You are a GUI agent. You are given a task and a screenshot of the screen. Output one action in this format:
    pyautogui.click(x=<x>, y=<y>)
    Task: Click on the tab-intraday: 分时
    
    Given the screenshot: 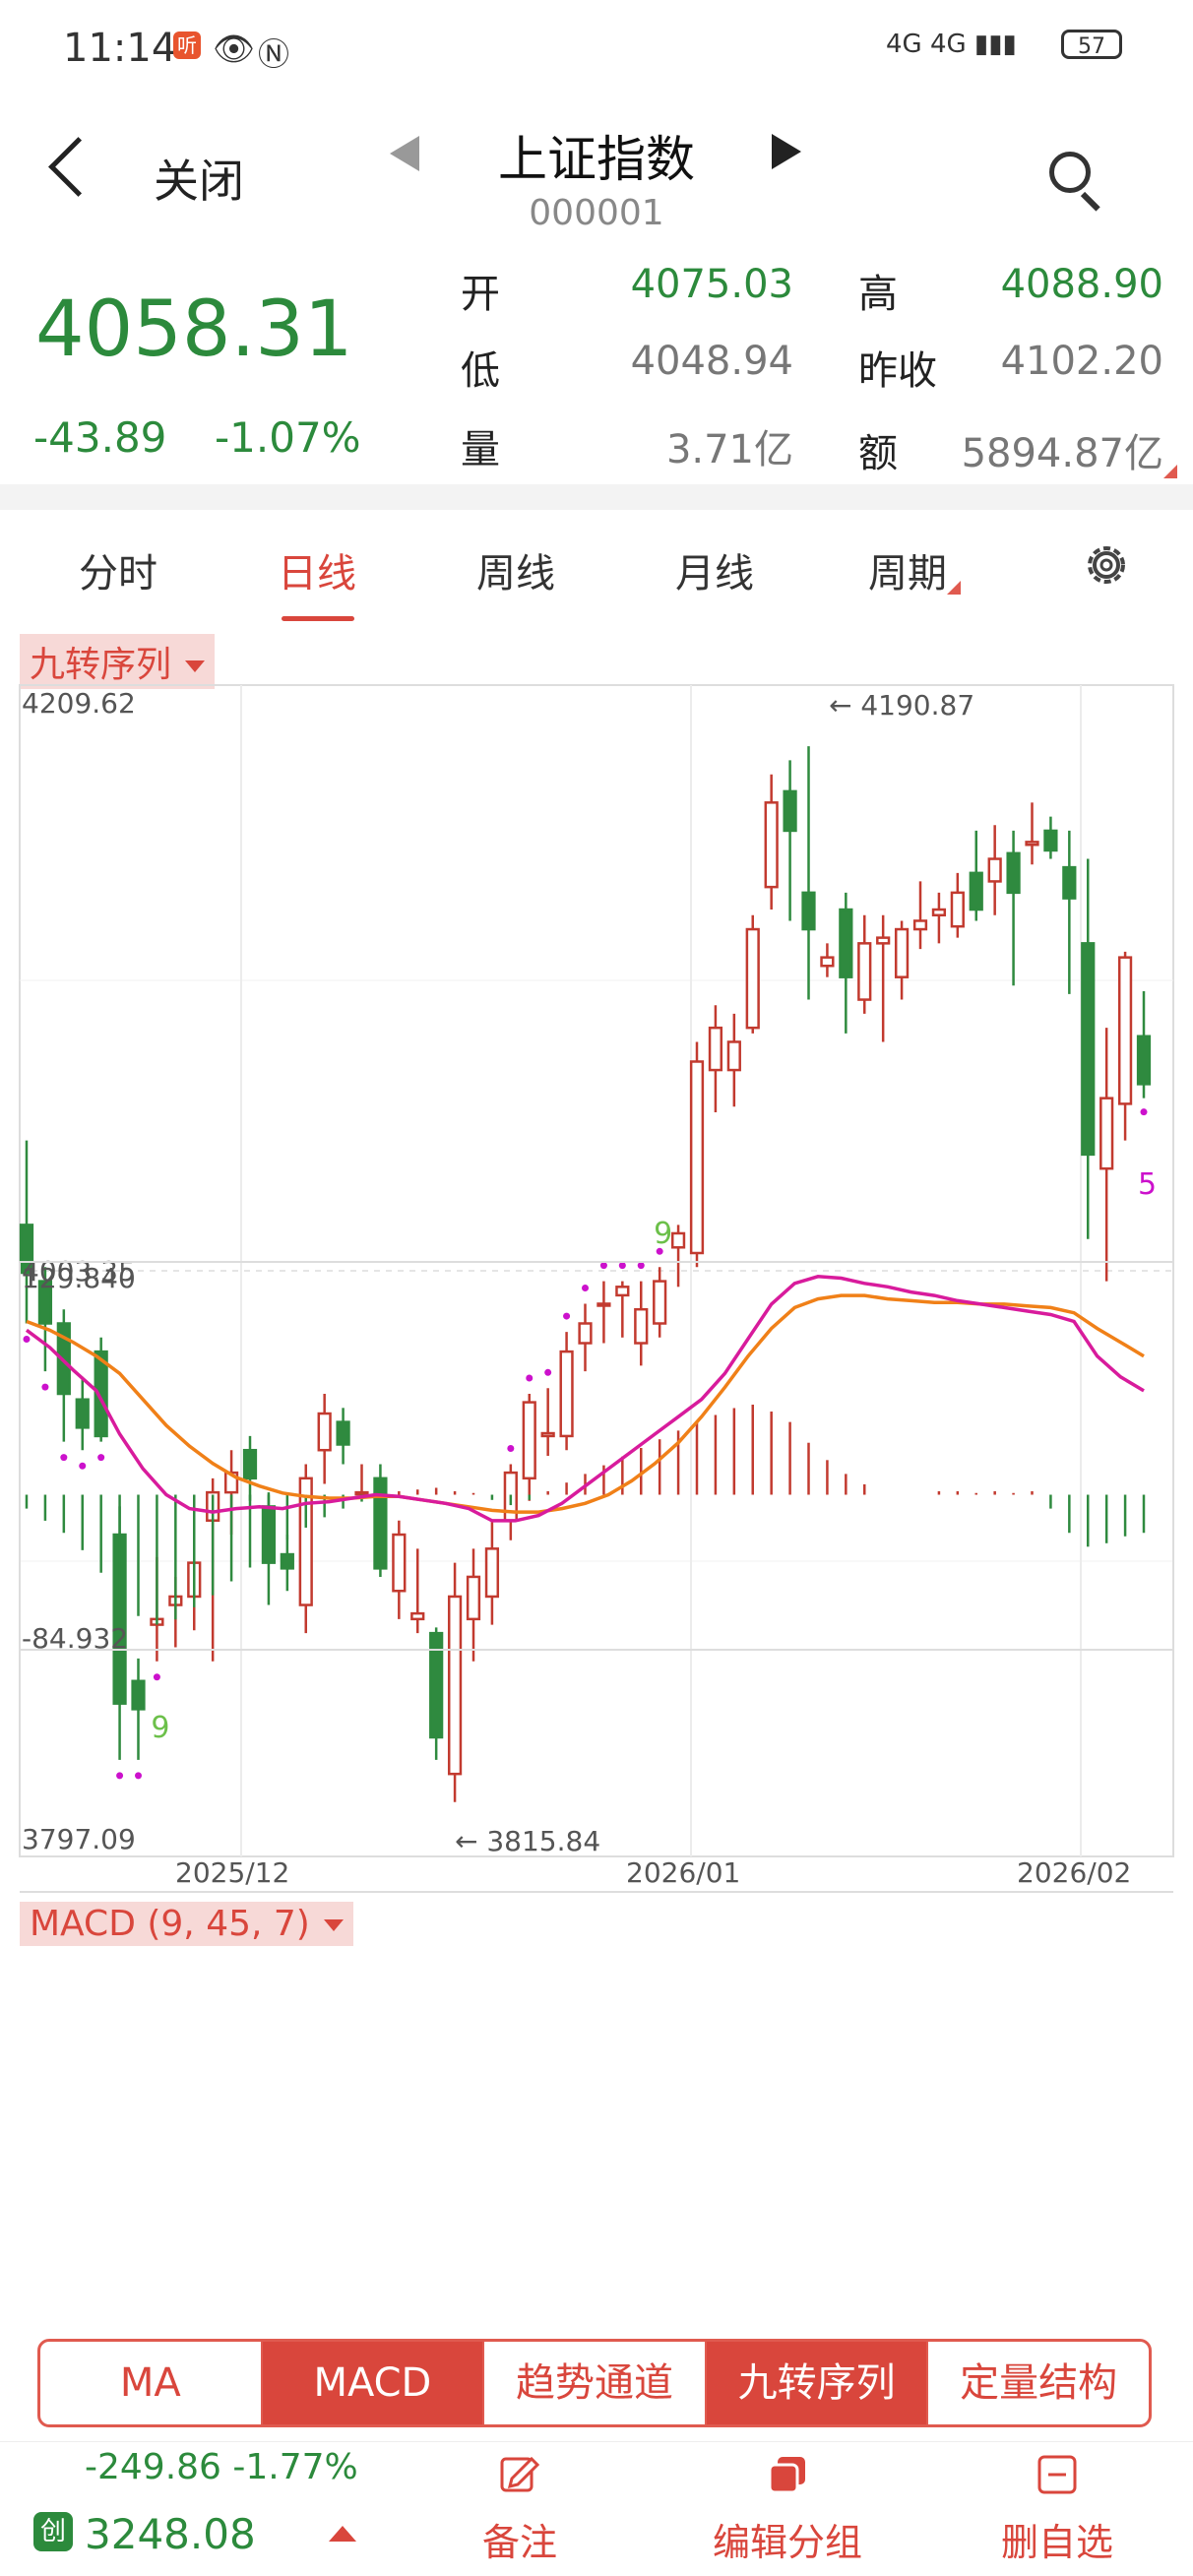 What is the action you would take?
    pyautogui.click(x=118, y=574)
    